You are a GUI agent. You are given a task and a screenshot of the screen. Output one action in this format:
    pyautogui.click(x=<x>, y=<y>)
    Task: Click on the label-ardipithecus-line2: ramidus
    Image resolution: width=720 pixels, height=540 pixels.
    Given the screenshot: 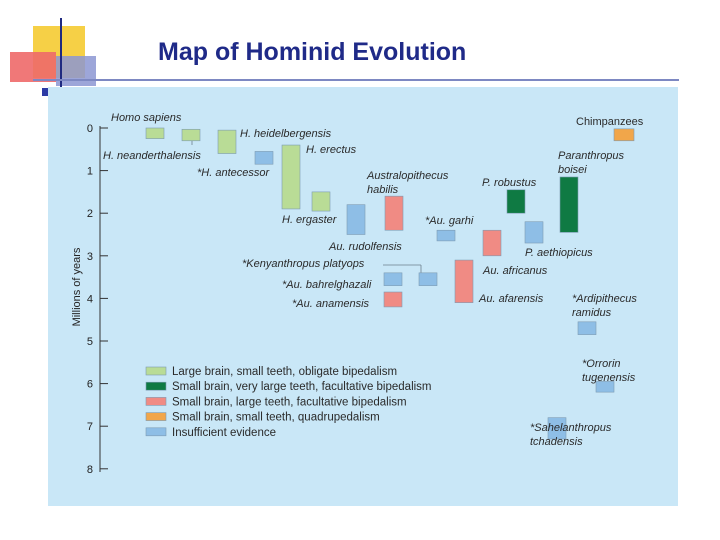 What is the action you would take?
    pyautogui.click(x=592, y=313)
    